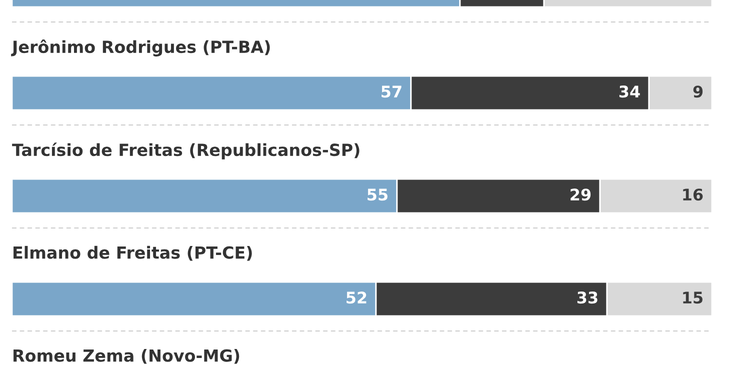  What do you see at coordinates (378, 194) in the screenshot?
I see `data-label: 55` at bounding box center [378, 194].